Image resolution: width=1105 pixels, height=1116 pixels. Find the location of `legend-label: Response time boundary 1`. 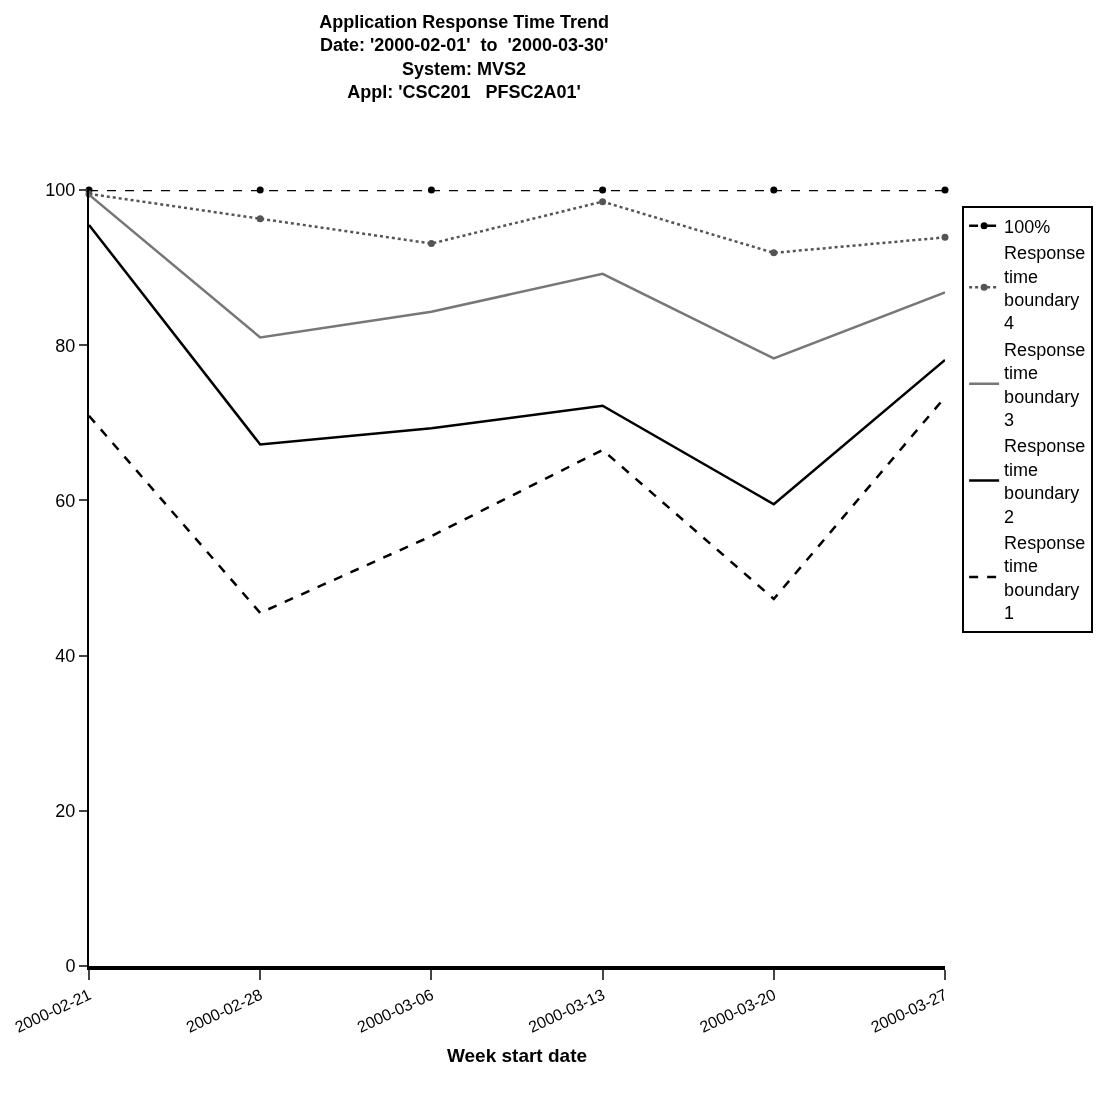

legend-label: Response time boundary 1 is located at coordinates (1045, 578).